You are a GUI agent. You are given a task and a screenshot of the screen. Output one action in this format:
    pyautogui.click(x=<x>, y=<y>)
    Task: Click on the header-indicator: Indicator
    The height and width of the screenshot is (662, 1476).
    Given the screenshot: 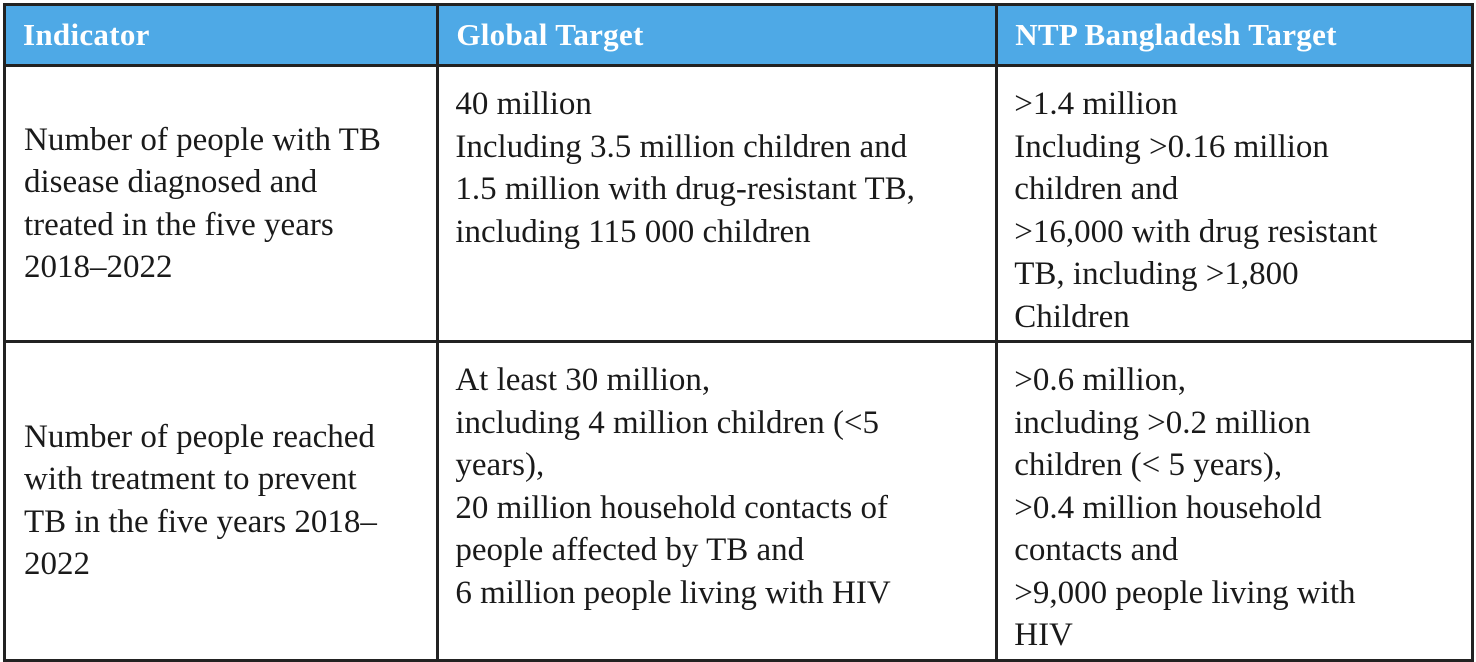 What is the action you would take?
    pyautogui.click(x=221, y=35)
    